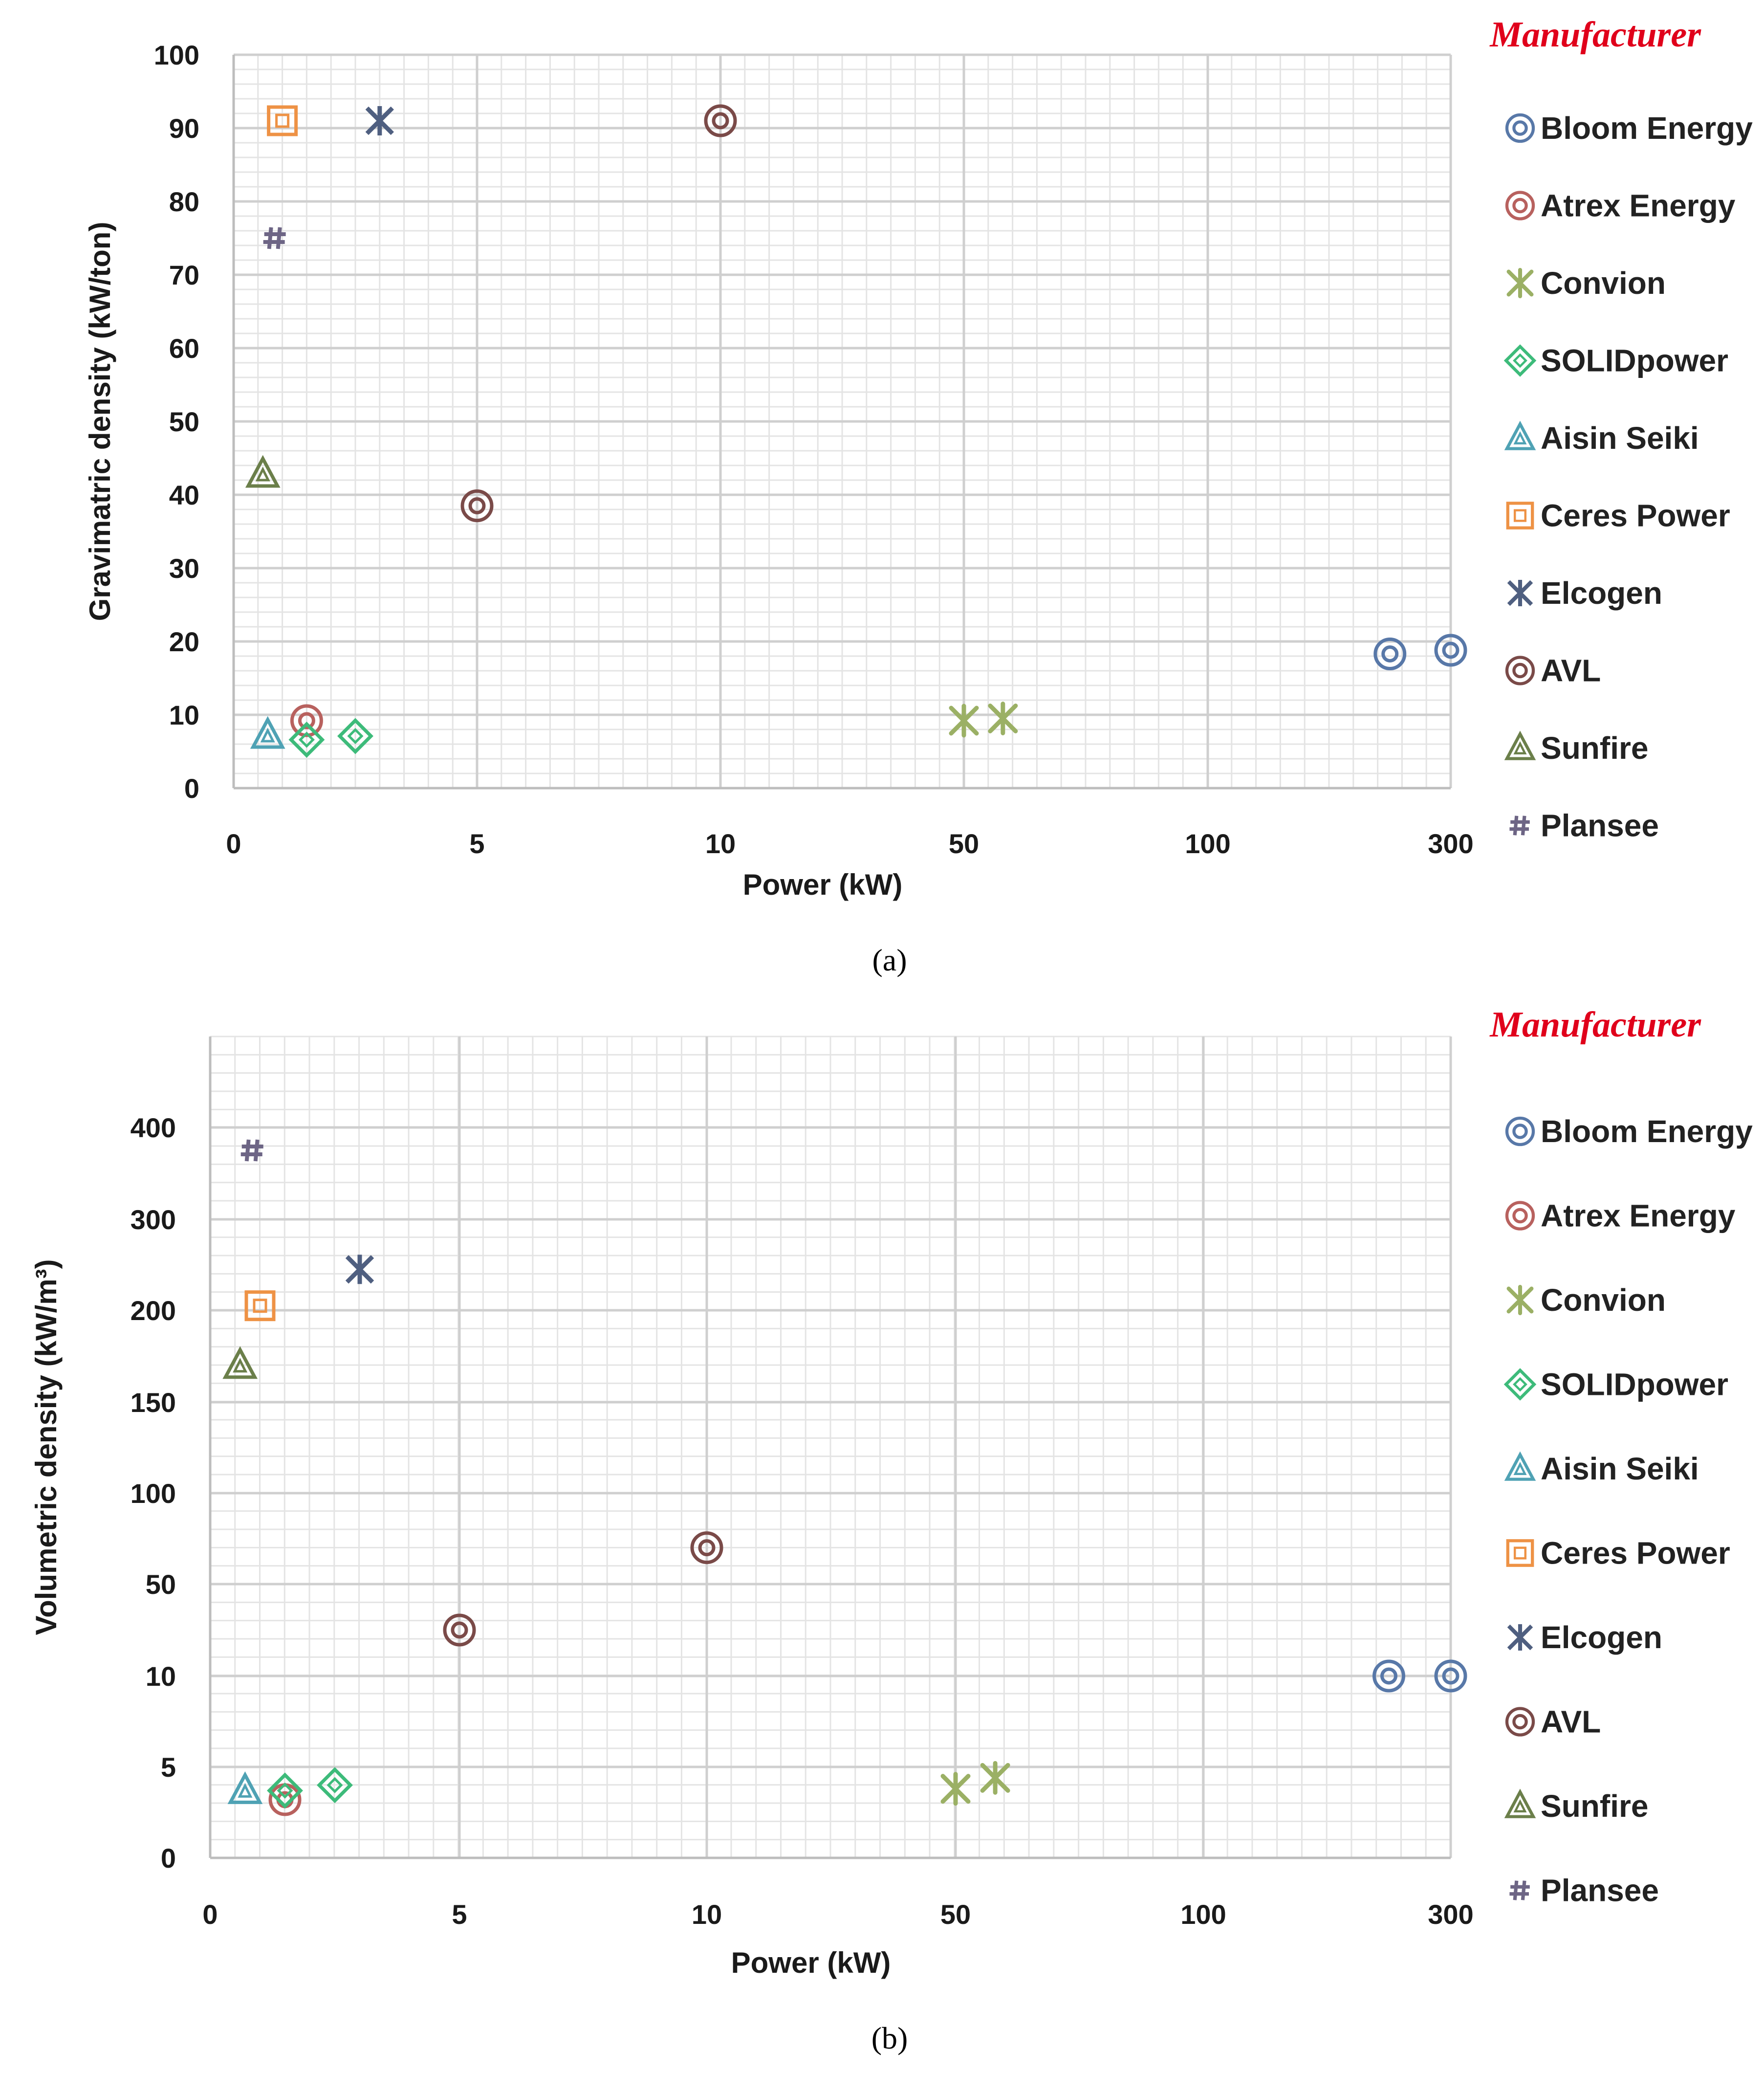  Describe the element at coordinates (889, 2038) in the screenshot. I see `figure-caption: (b)` at that location.